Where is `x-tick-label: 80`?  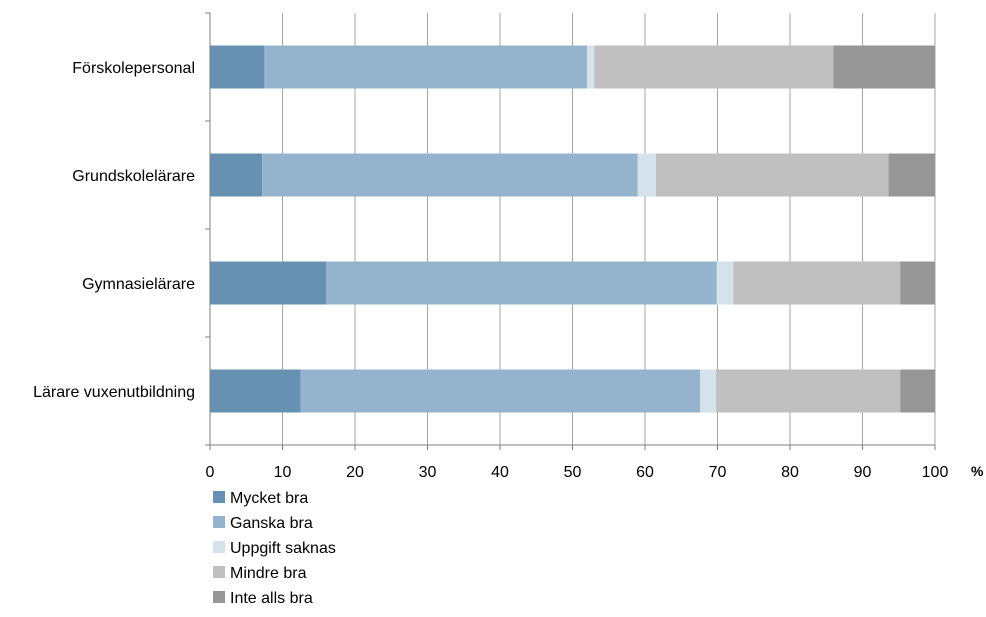
x-tick-label: 80 is located at coordinates (790, 472).